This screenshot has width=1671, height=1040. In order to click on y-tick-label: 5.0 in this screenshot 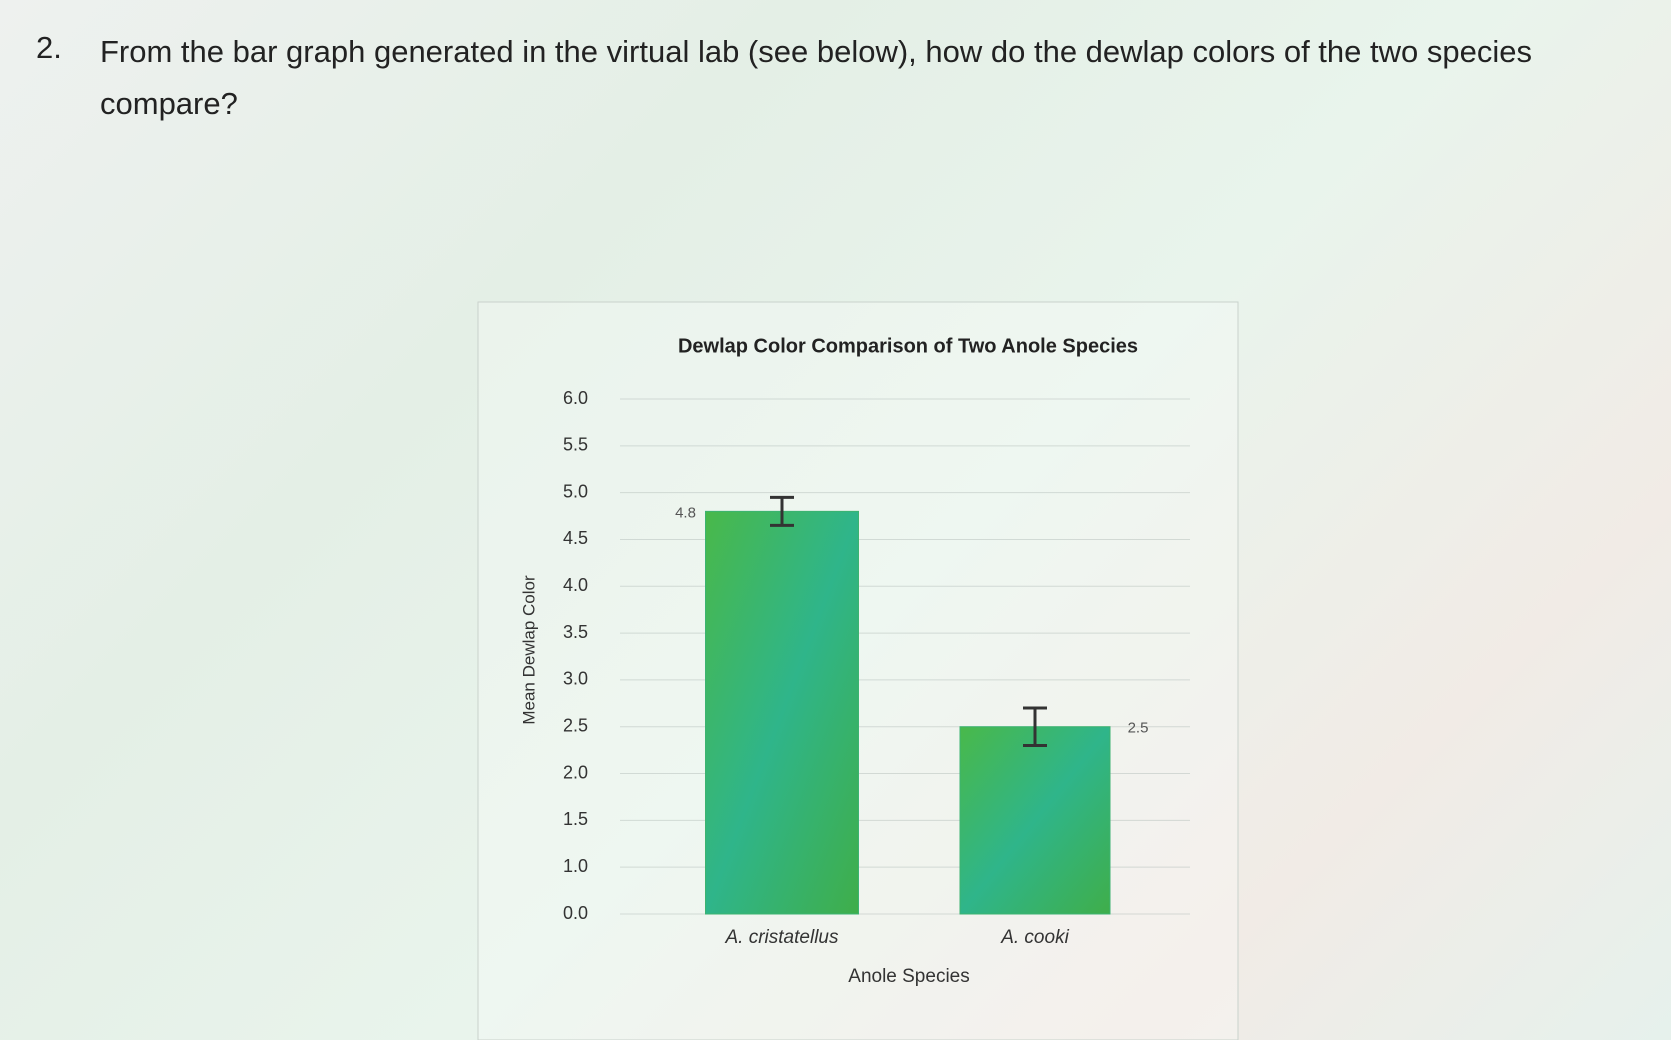, I will do `click(575, 491)`.